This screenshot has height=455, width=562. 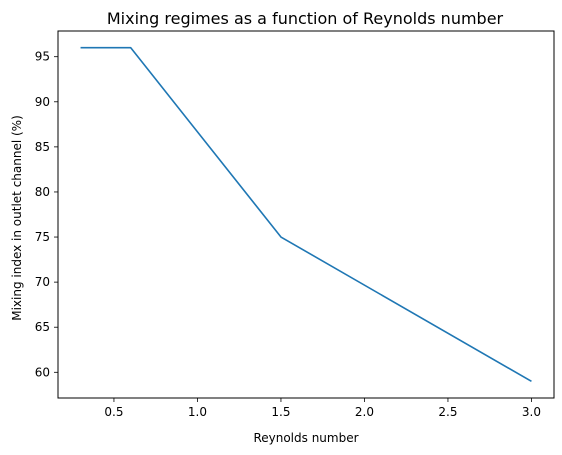 I want to click on y-axis-ticks: 60 65 70 75 80 85 90 95, so click(x=46, y=214).